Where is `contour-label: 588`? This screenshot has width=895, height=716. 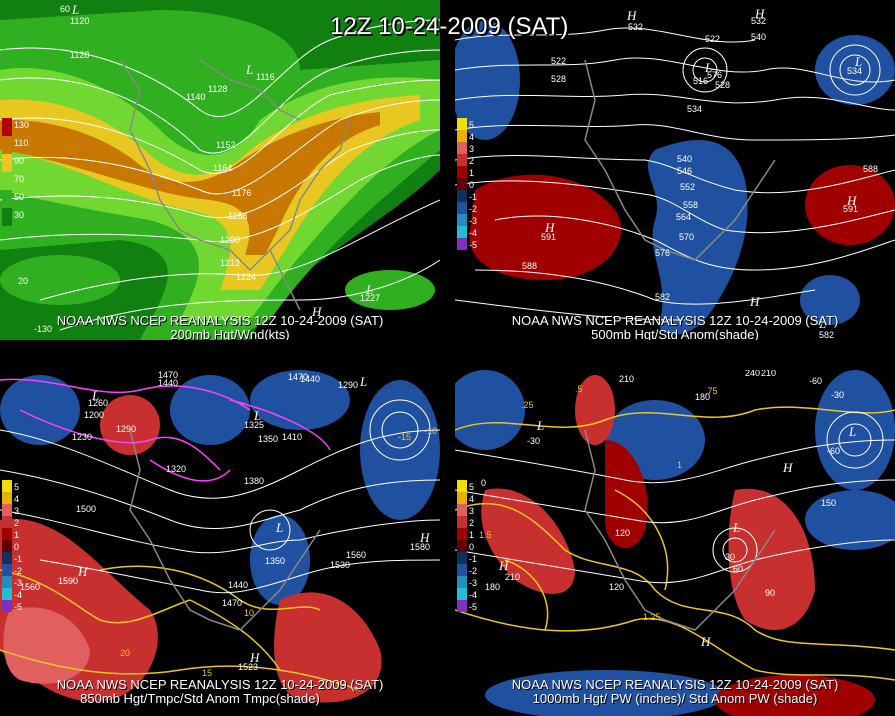
contour-label: 588 is located at coordinates (529, 266).